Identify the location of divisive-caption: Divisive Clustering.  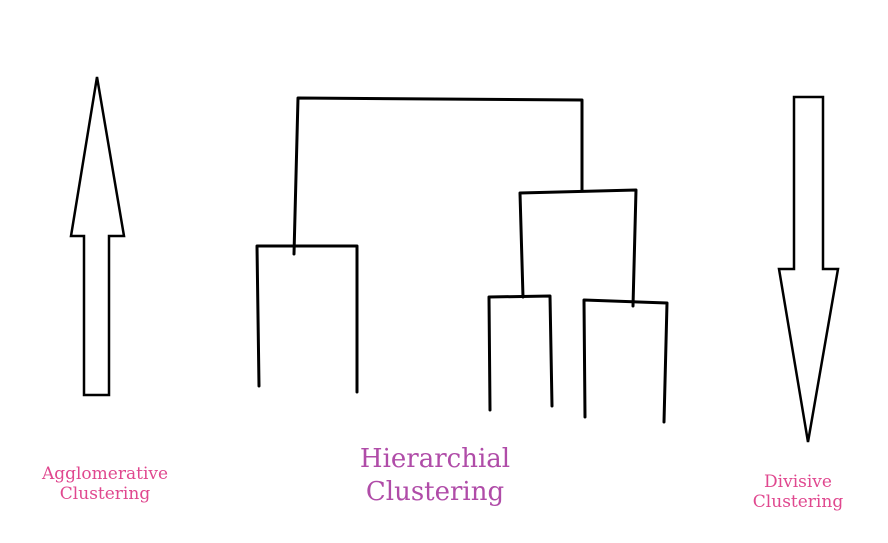
(798, 492).